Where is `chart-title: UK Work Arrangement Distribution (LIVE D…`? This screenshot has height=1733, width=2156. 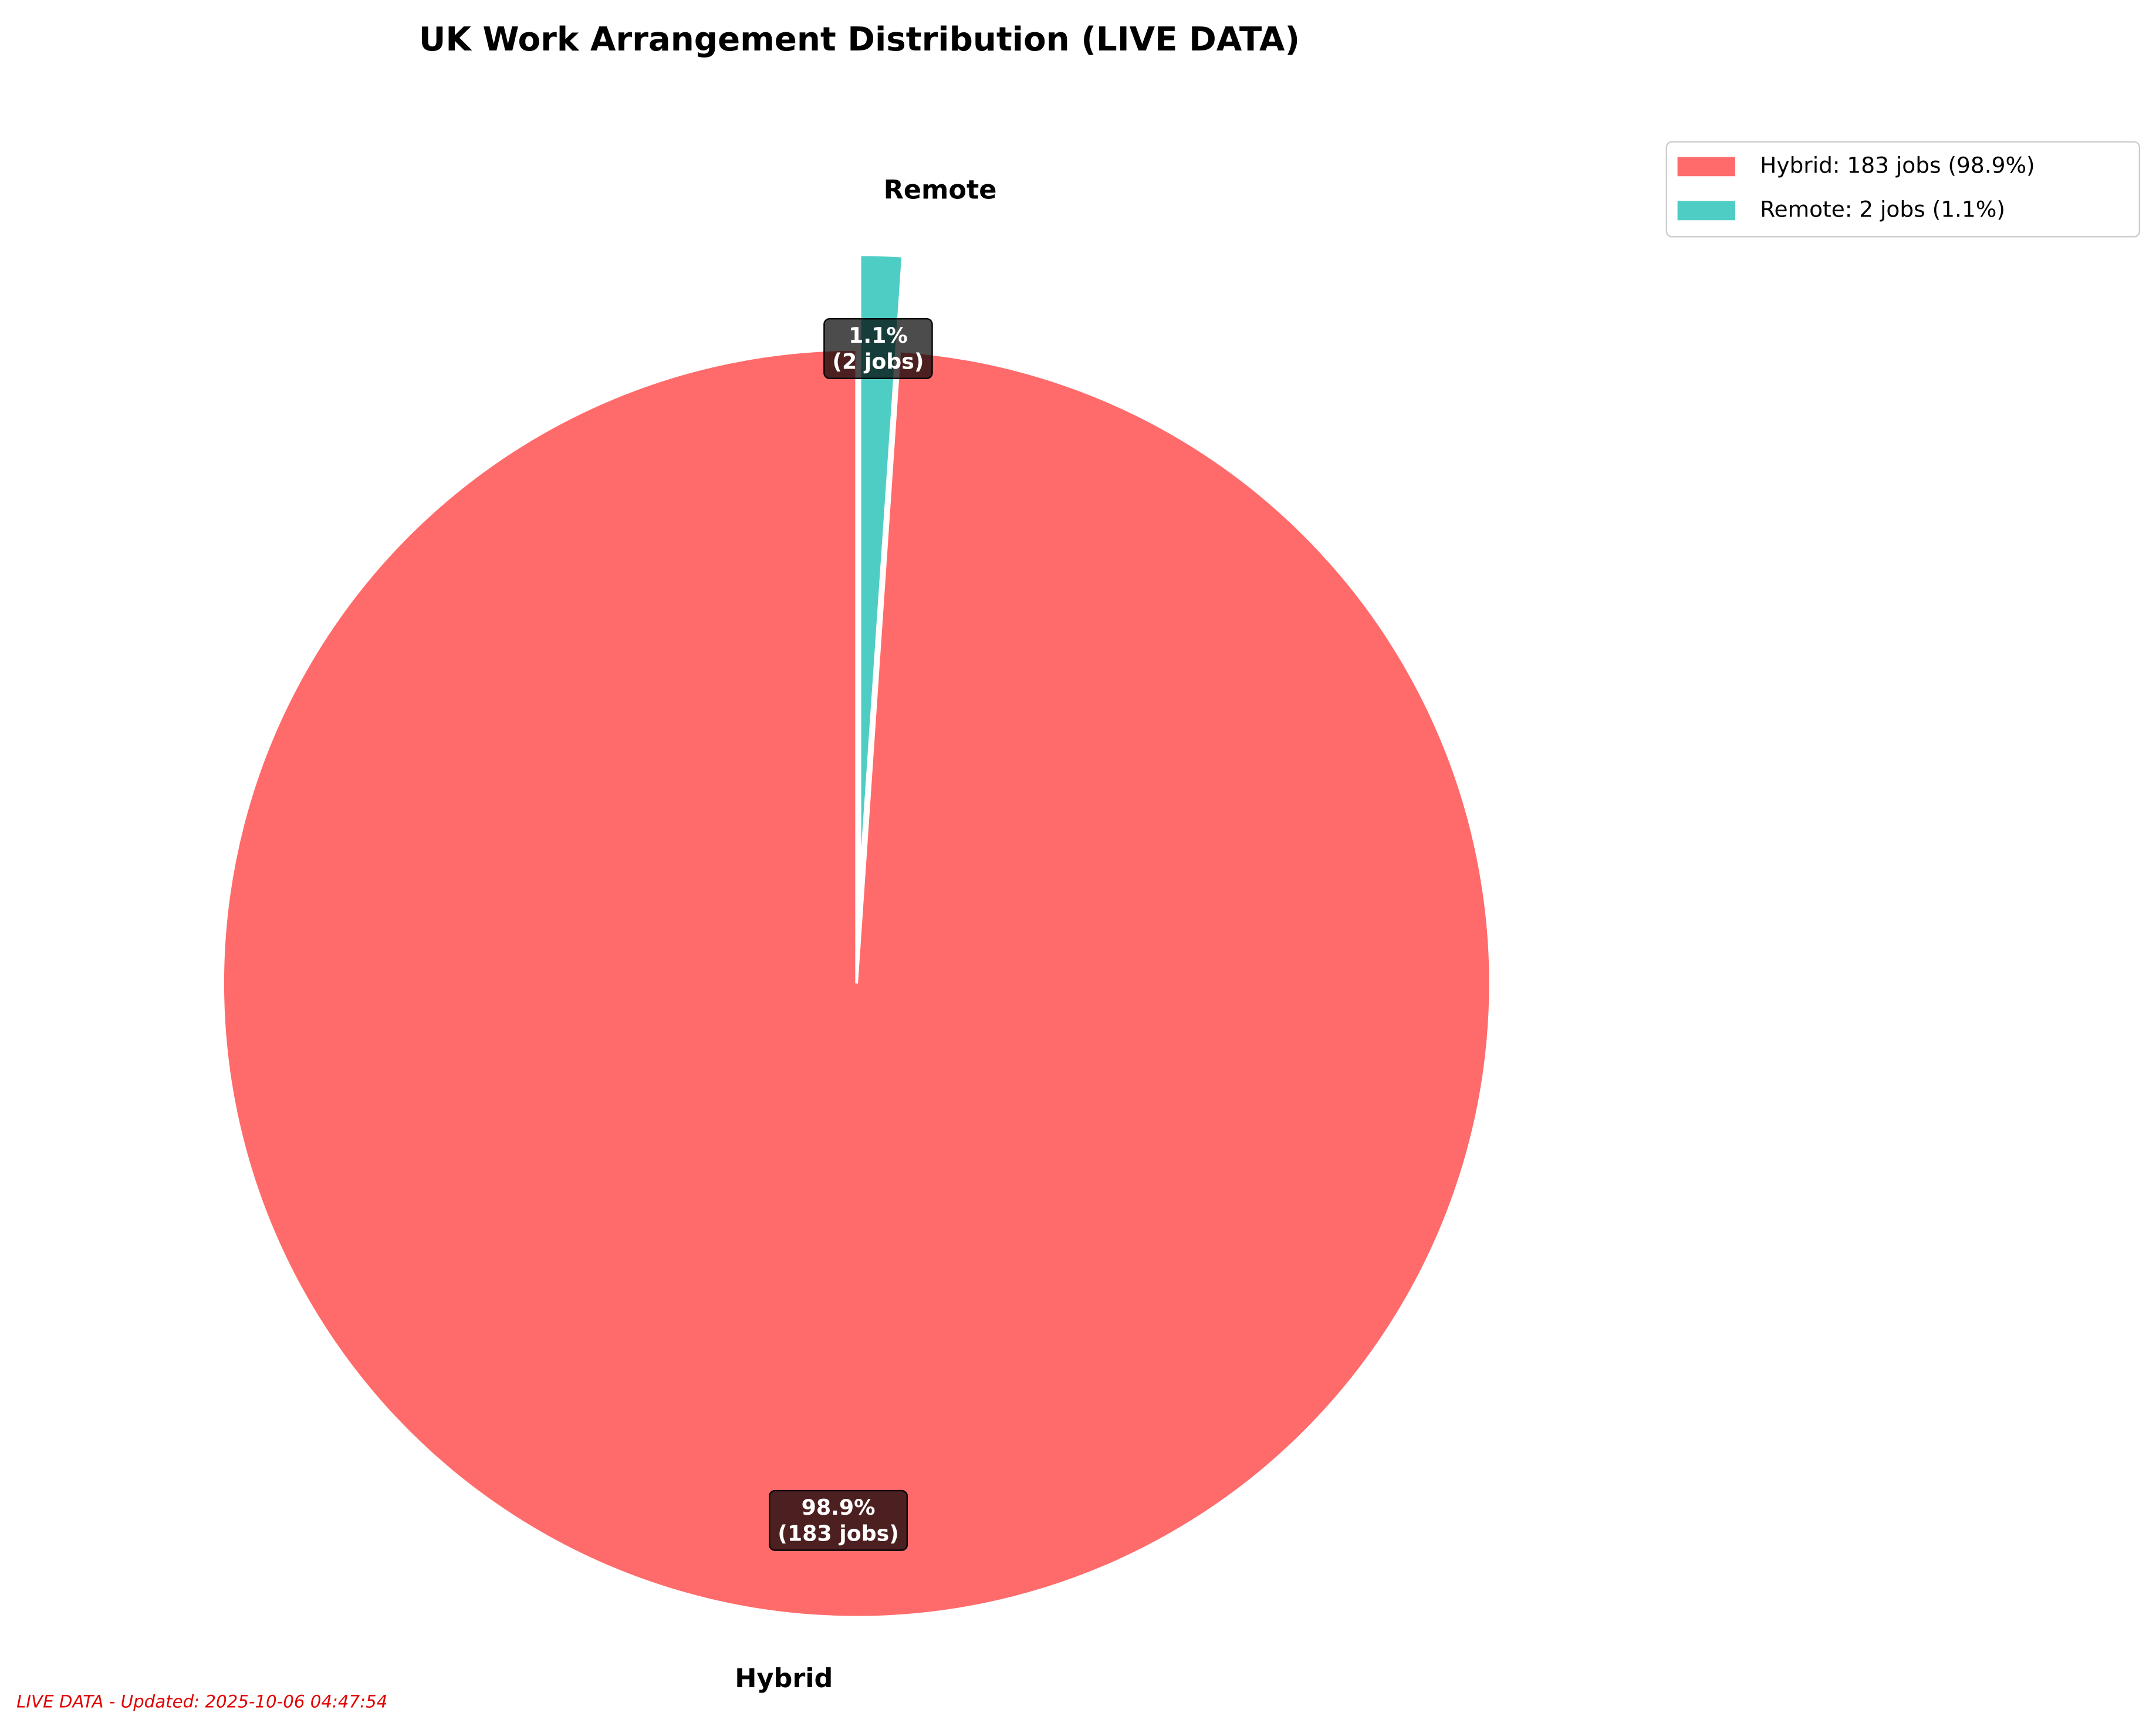
chart-title: UK Work Arrangement Distribution (LIVE D… is located at coordinates (859, 40).